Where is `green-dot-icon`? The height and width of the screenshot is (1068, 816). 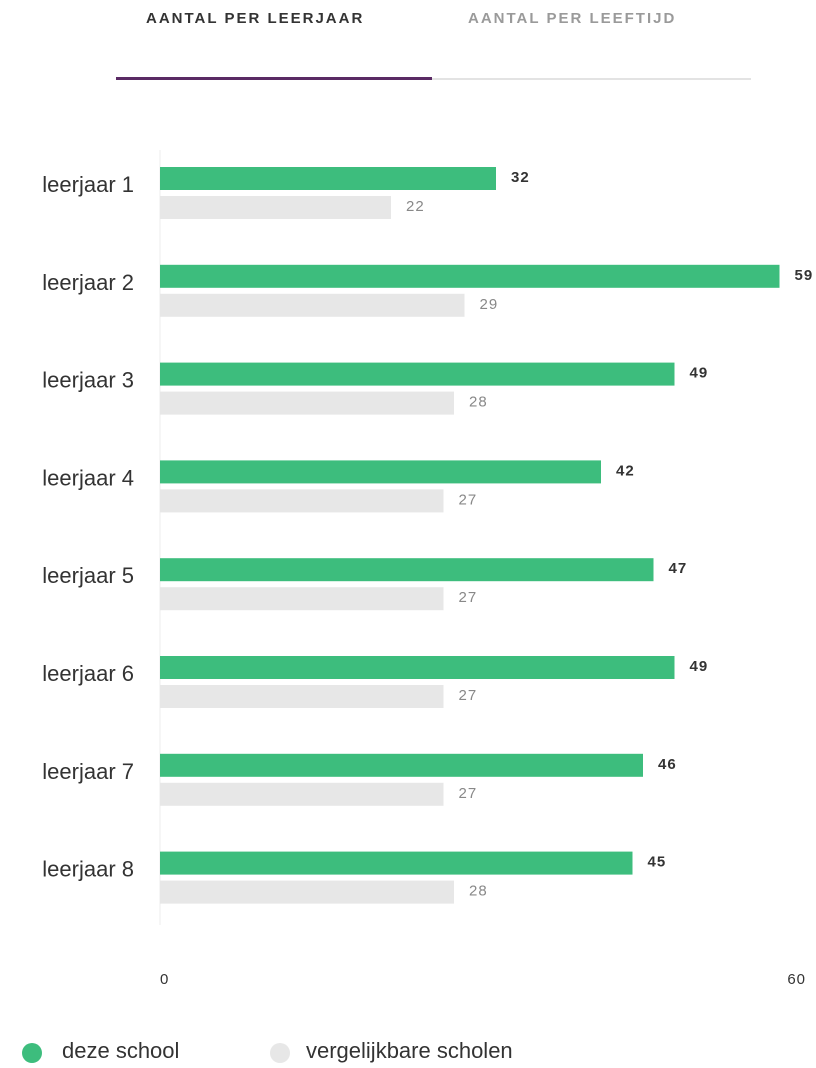
green-dot-icon is located at coordinates (32, 1053).